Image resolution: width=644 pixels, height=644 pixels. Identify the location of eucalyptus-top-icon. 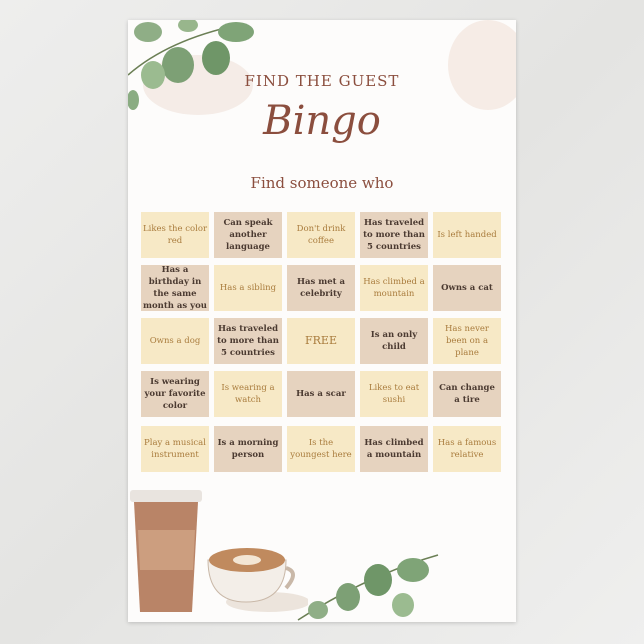
(191, 67).